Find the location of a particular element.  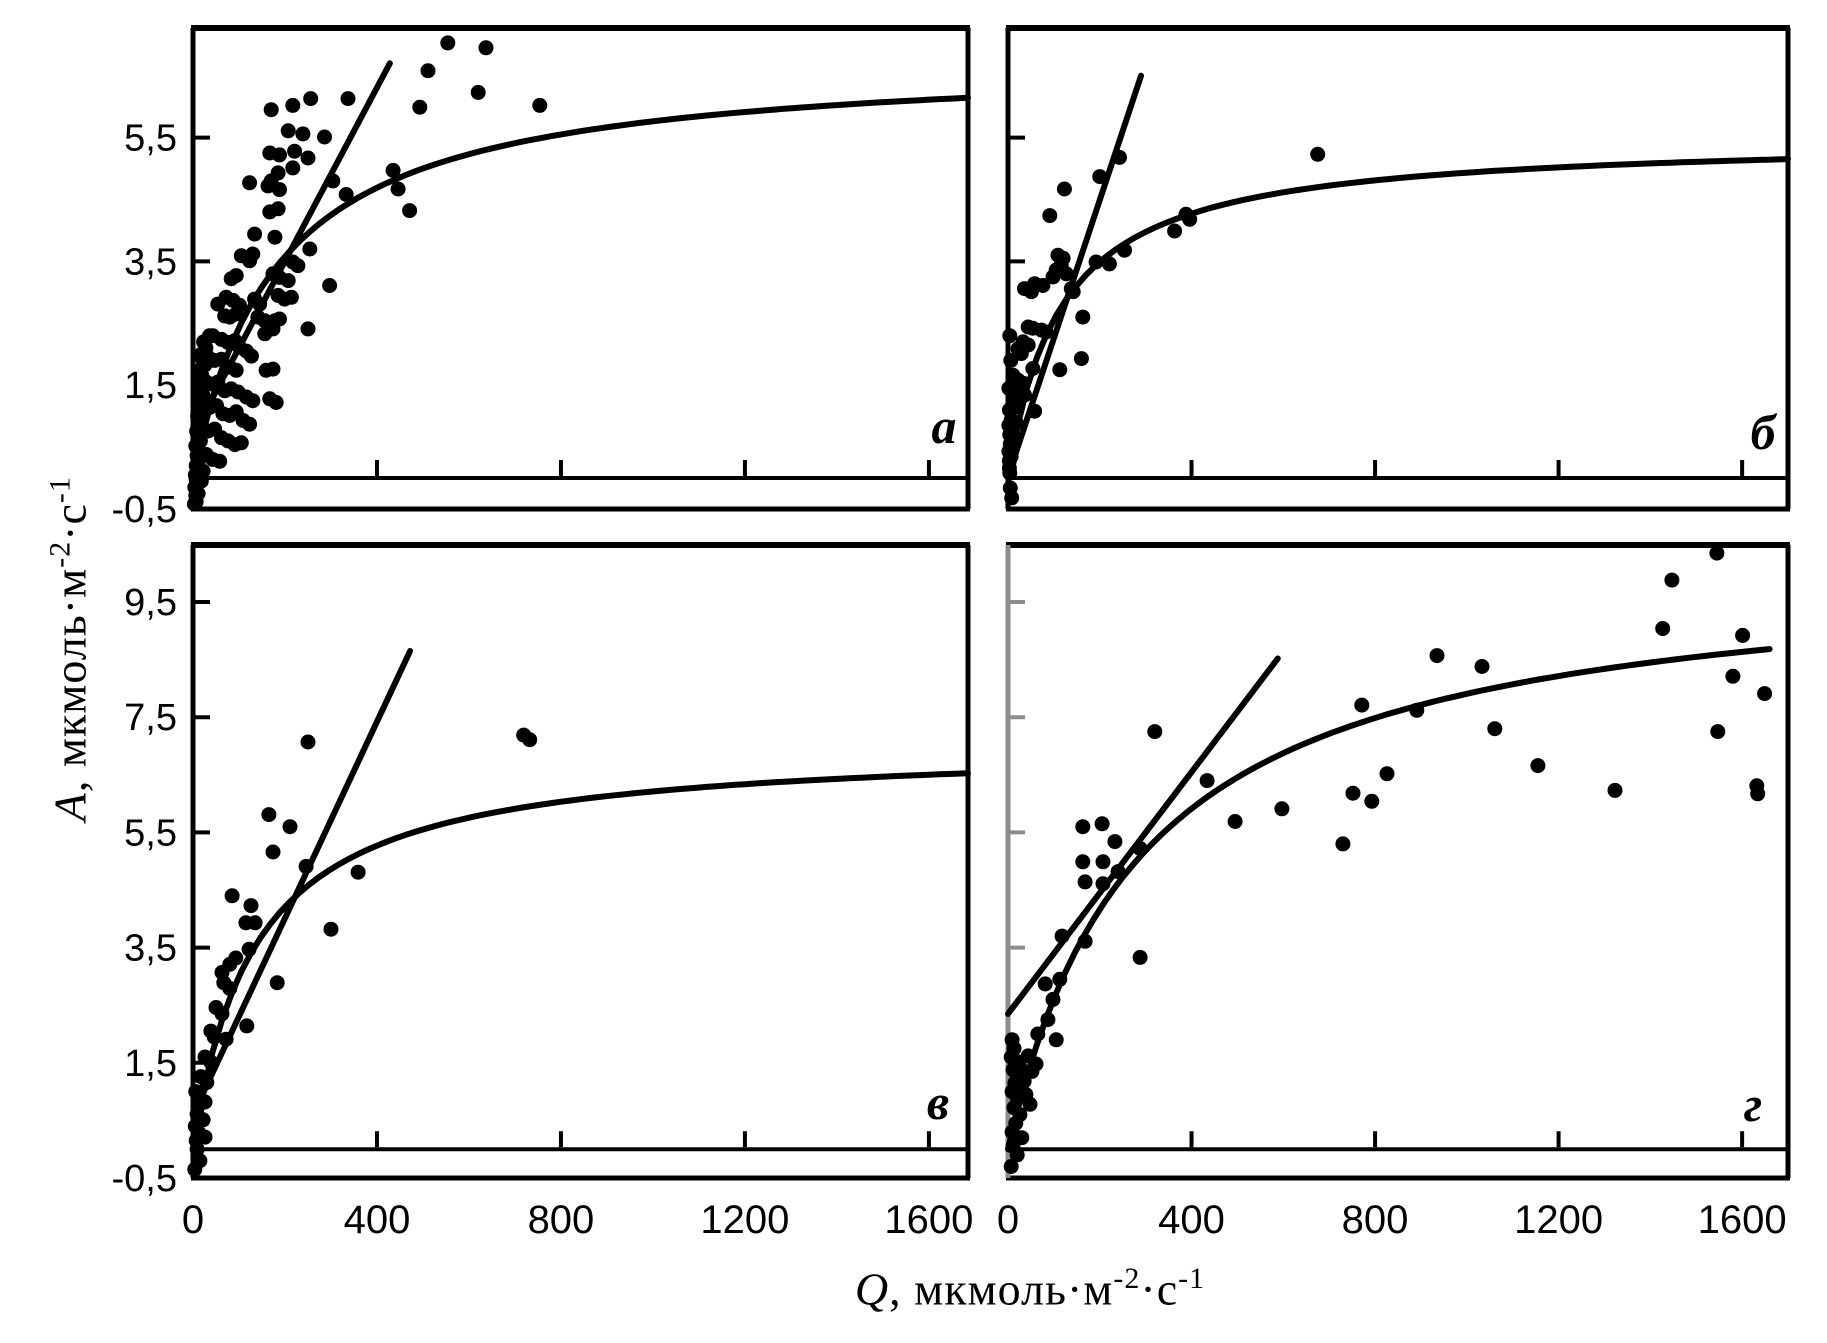

x-axis-variable: Q is located at coordinates (872, 1289).